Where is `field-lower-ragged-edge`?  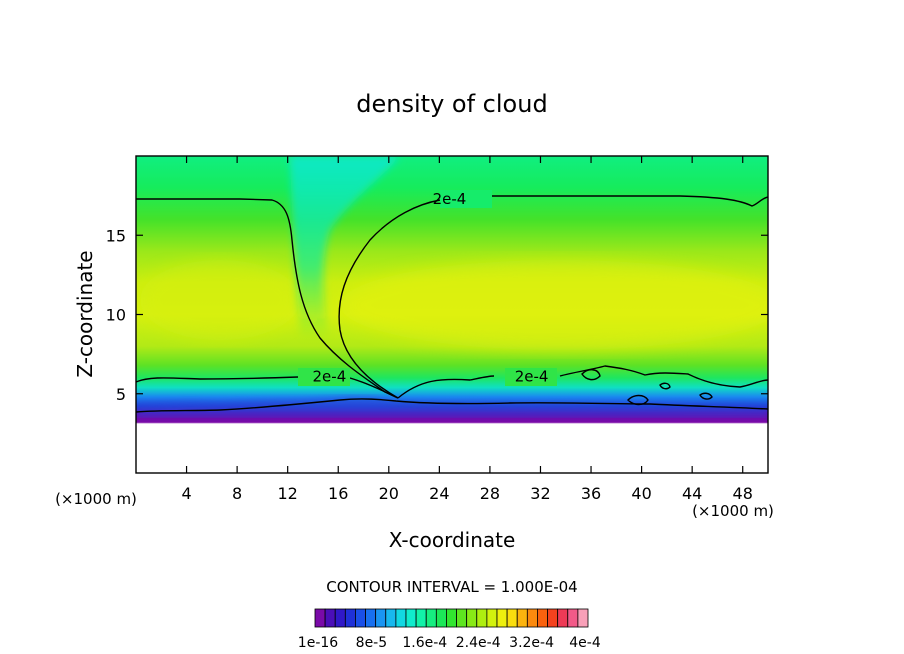 field-lower-ragged-edge is located at coordinates (452, 432).